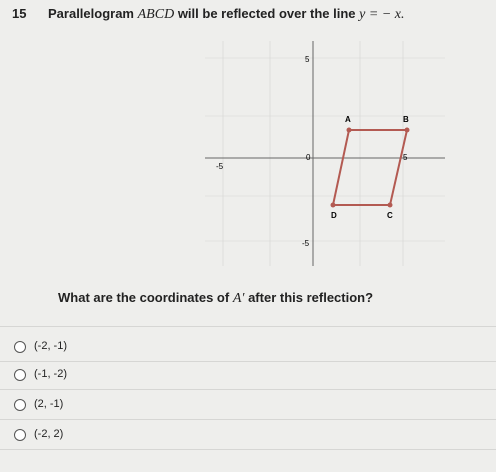 The width and height of the screenshot is (496, 472). Describe the element at coordinates (238, 298) in the screenshot. I see `question-math: A′` at that location.